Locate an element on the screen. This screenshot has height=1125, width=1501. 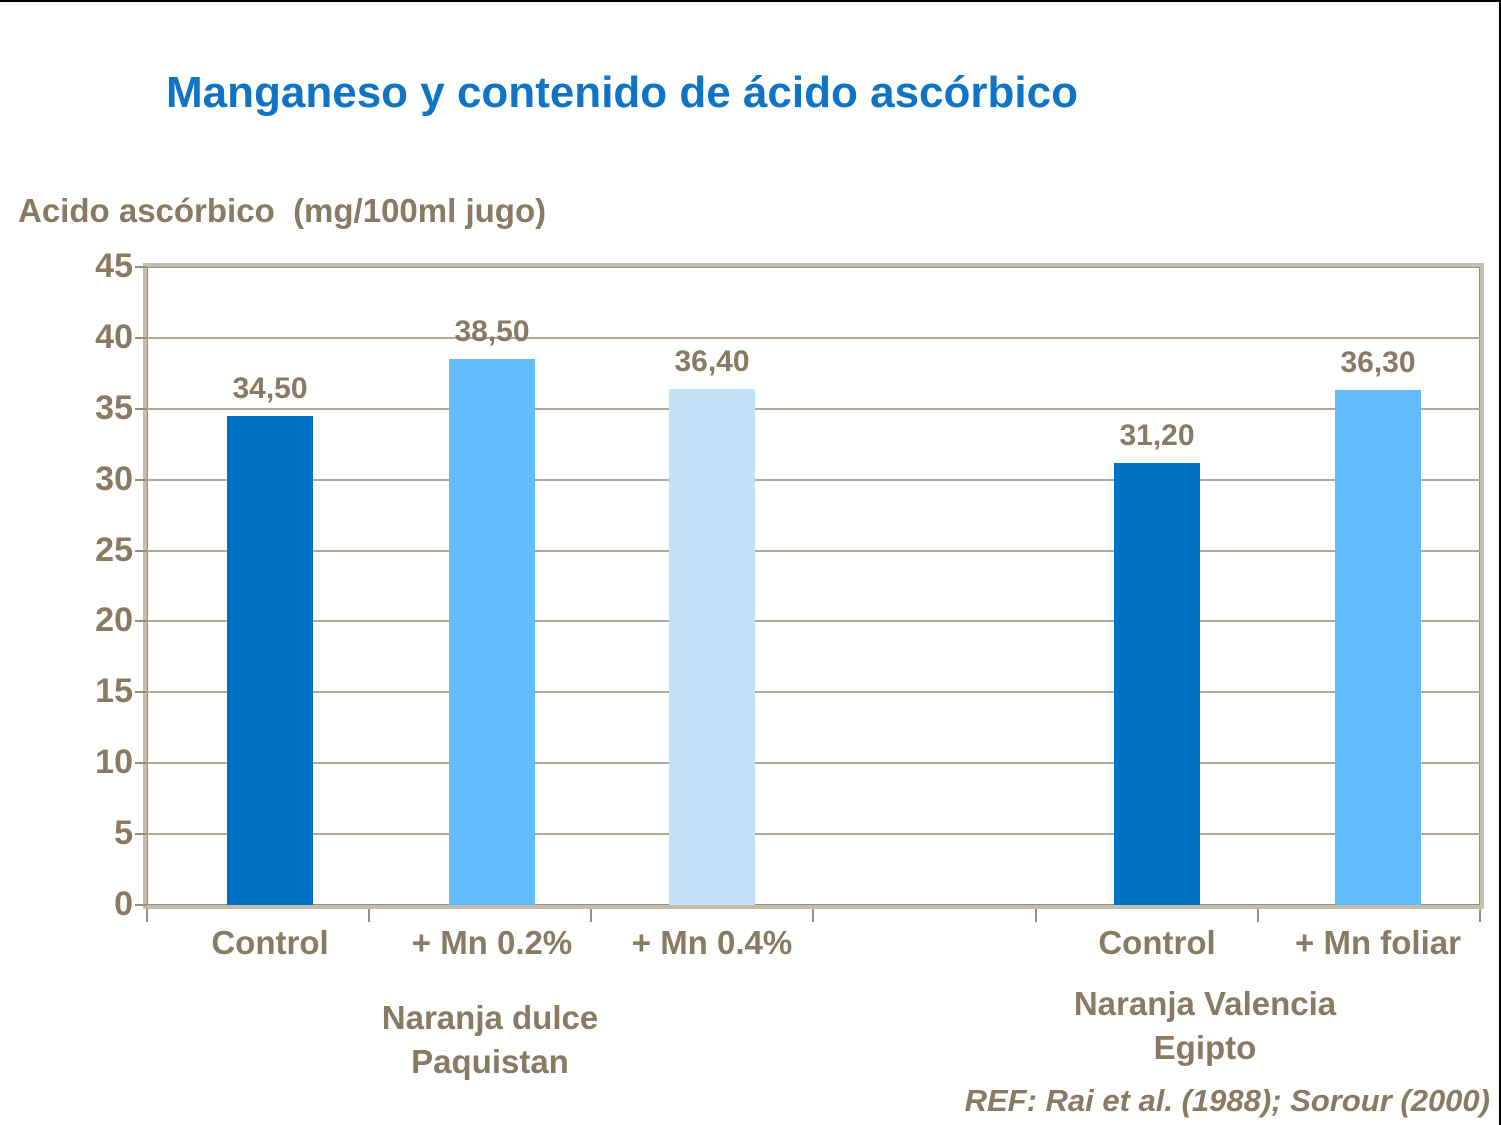
y-tick-label-15: 15 is located at coordinates (114, 691).